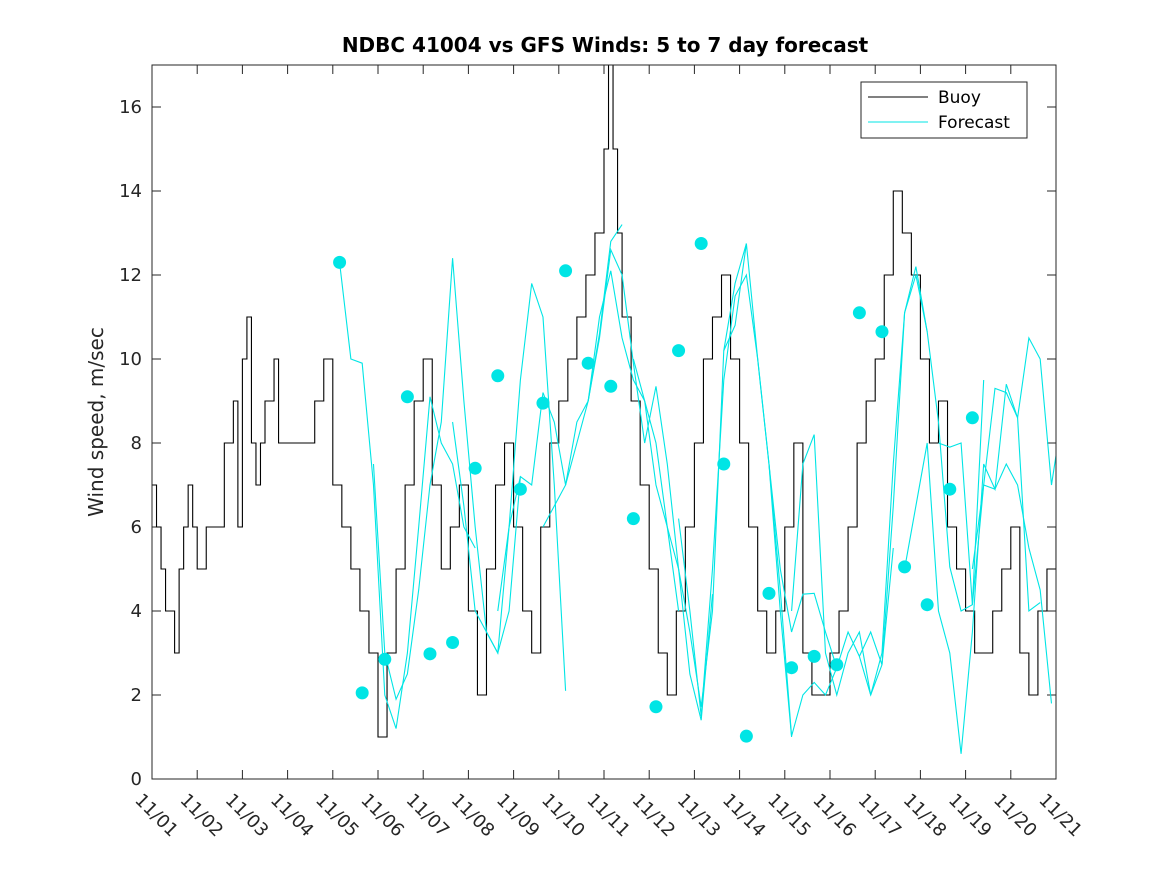  What do you see at coordinates (96, 422) in the screenshot?
I see `y-axis-label: Wind speed, m/sec` at bounding box center [96, 422].